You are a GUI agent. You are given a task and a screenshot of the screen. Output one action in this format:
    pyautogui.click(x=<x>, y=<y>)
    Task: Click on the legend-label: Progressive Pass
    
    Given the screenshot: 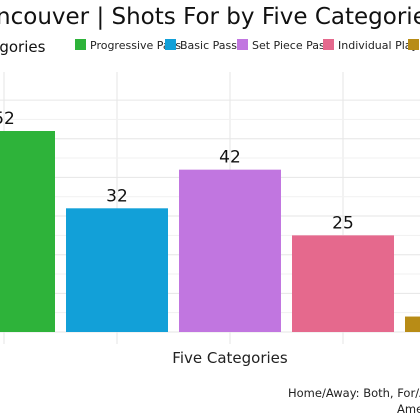 What is the action you would take?
    pyautogui.click(x=135, y=45)
    